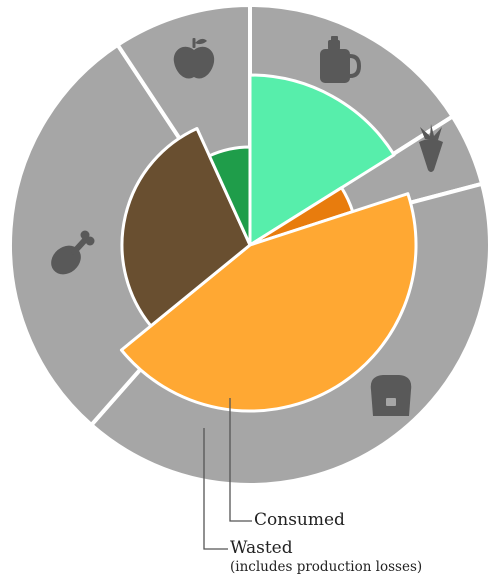 This screenshot has width=500, height=579. What do you see at coordinates (194, 58) in the screenshot?
I see `apple-icon` at bounding box center [194, 58].